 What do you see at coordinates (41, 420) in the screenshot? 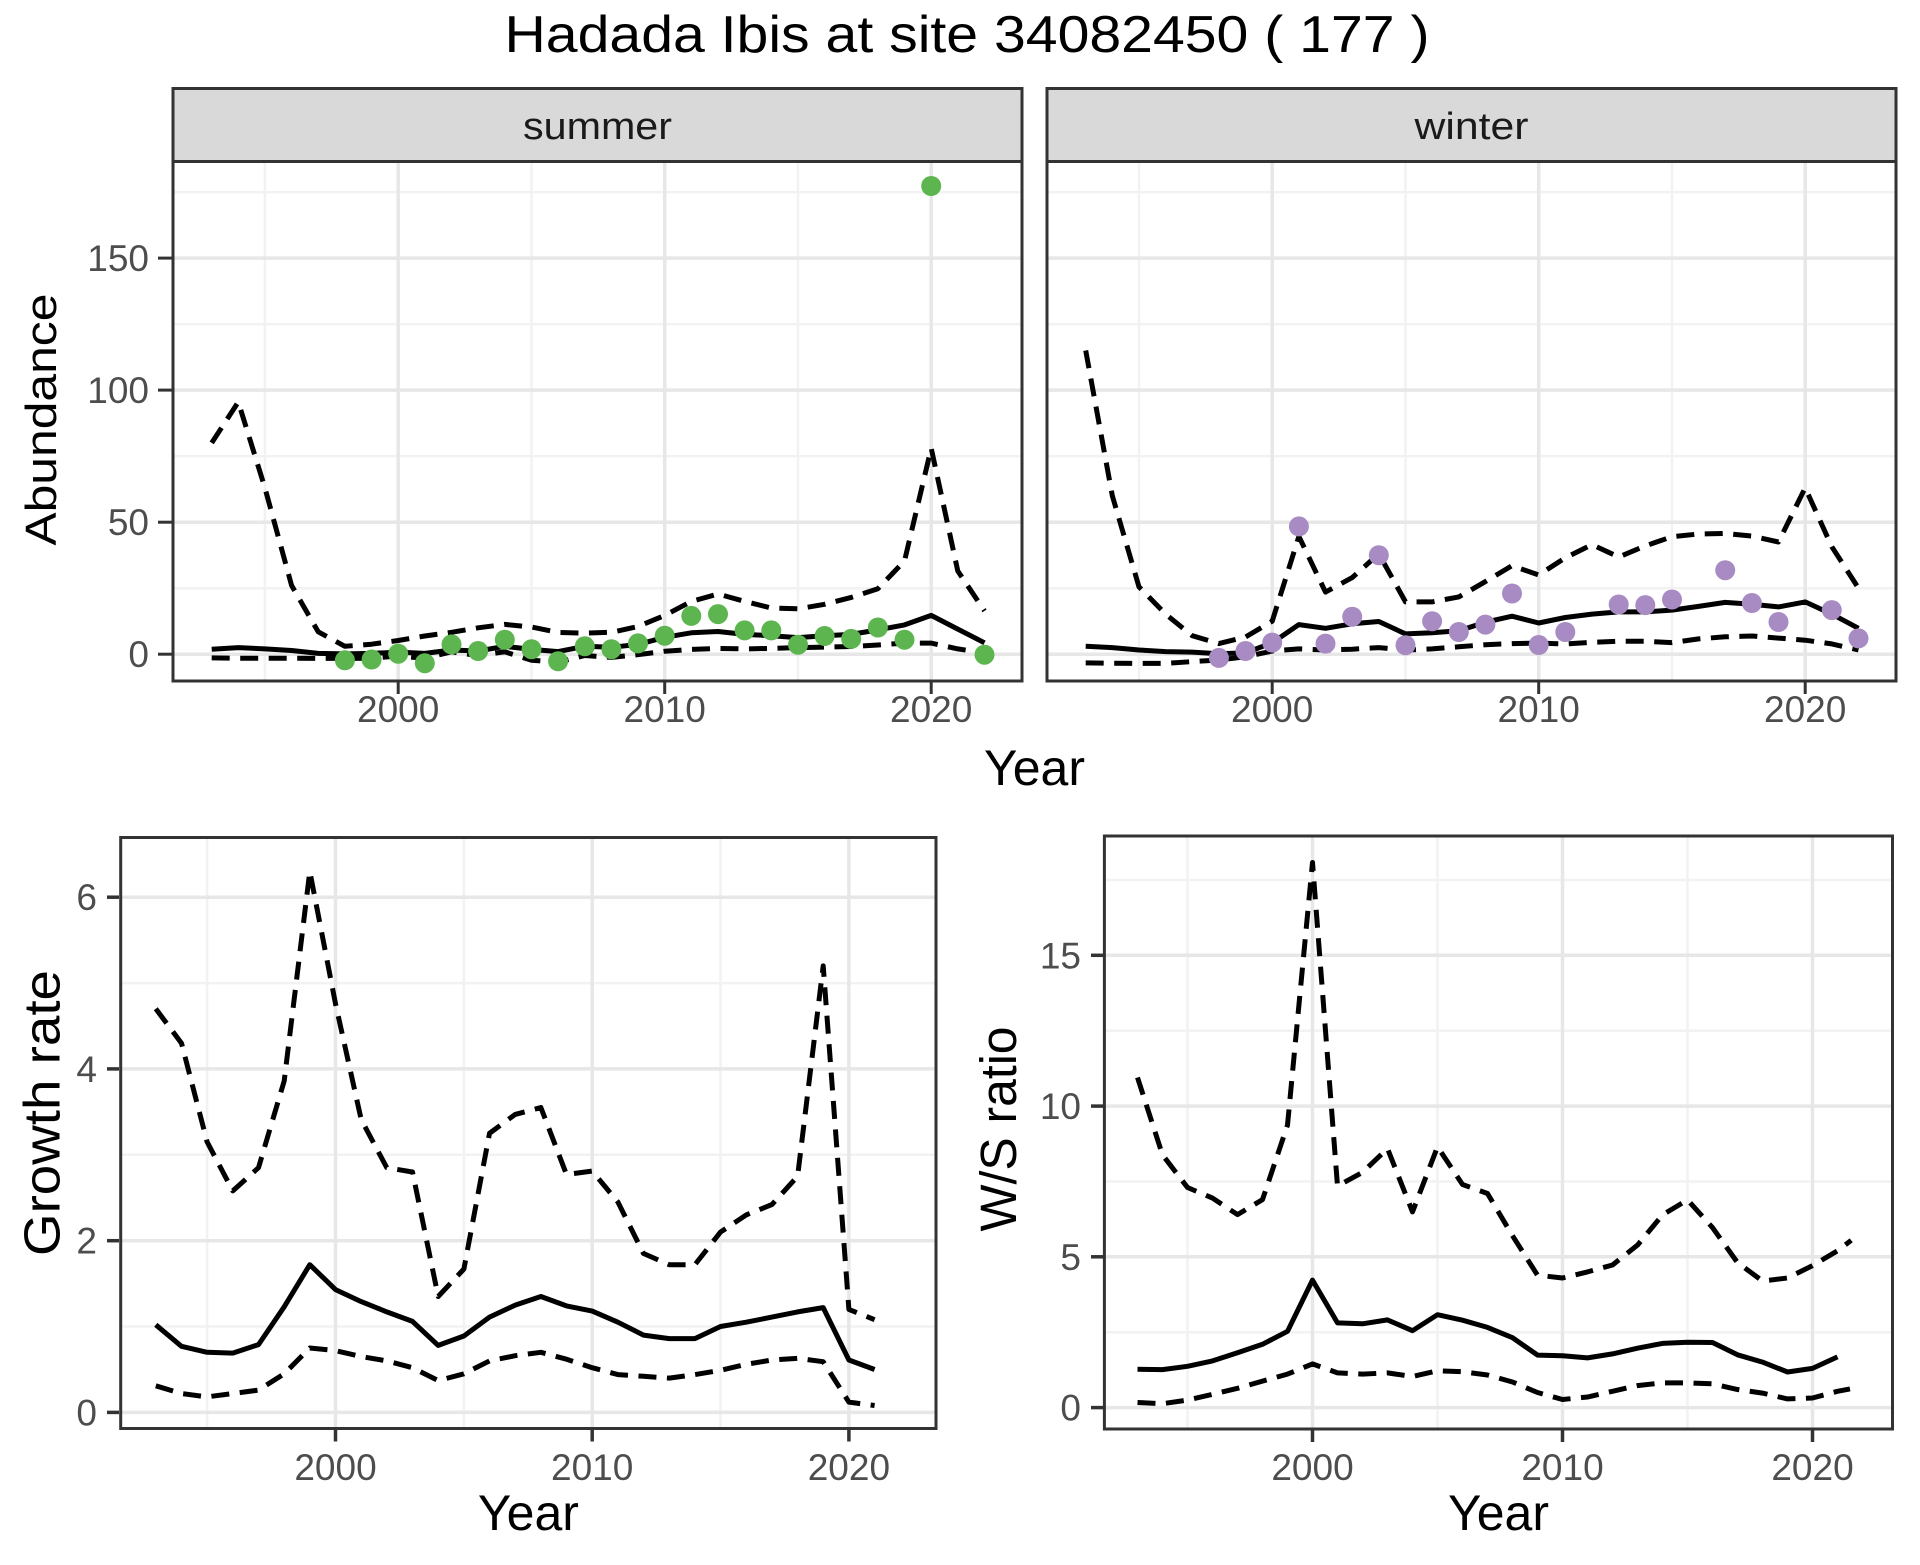
I see `svg-text: Abundance` at bounding box center [41, 420].